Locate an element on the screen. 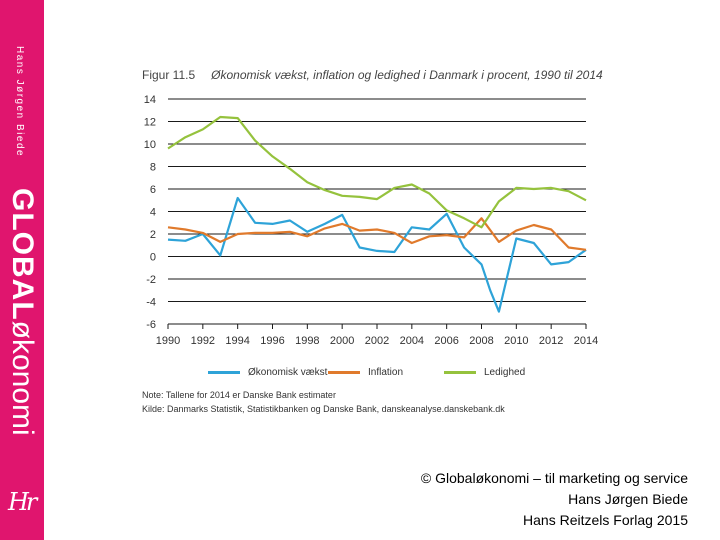 The width and height of the screenshot is (720, 540). sidebar: Hans Jørgen Biede GLOBALøkonomi Hr is located at coordinates (22, 270).